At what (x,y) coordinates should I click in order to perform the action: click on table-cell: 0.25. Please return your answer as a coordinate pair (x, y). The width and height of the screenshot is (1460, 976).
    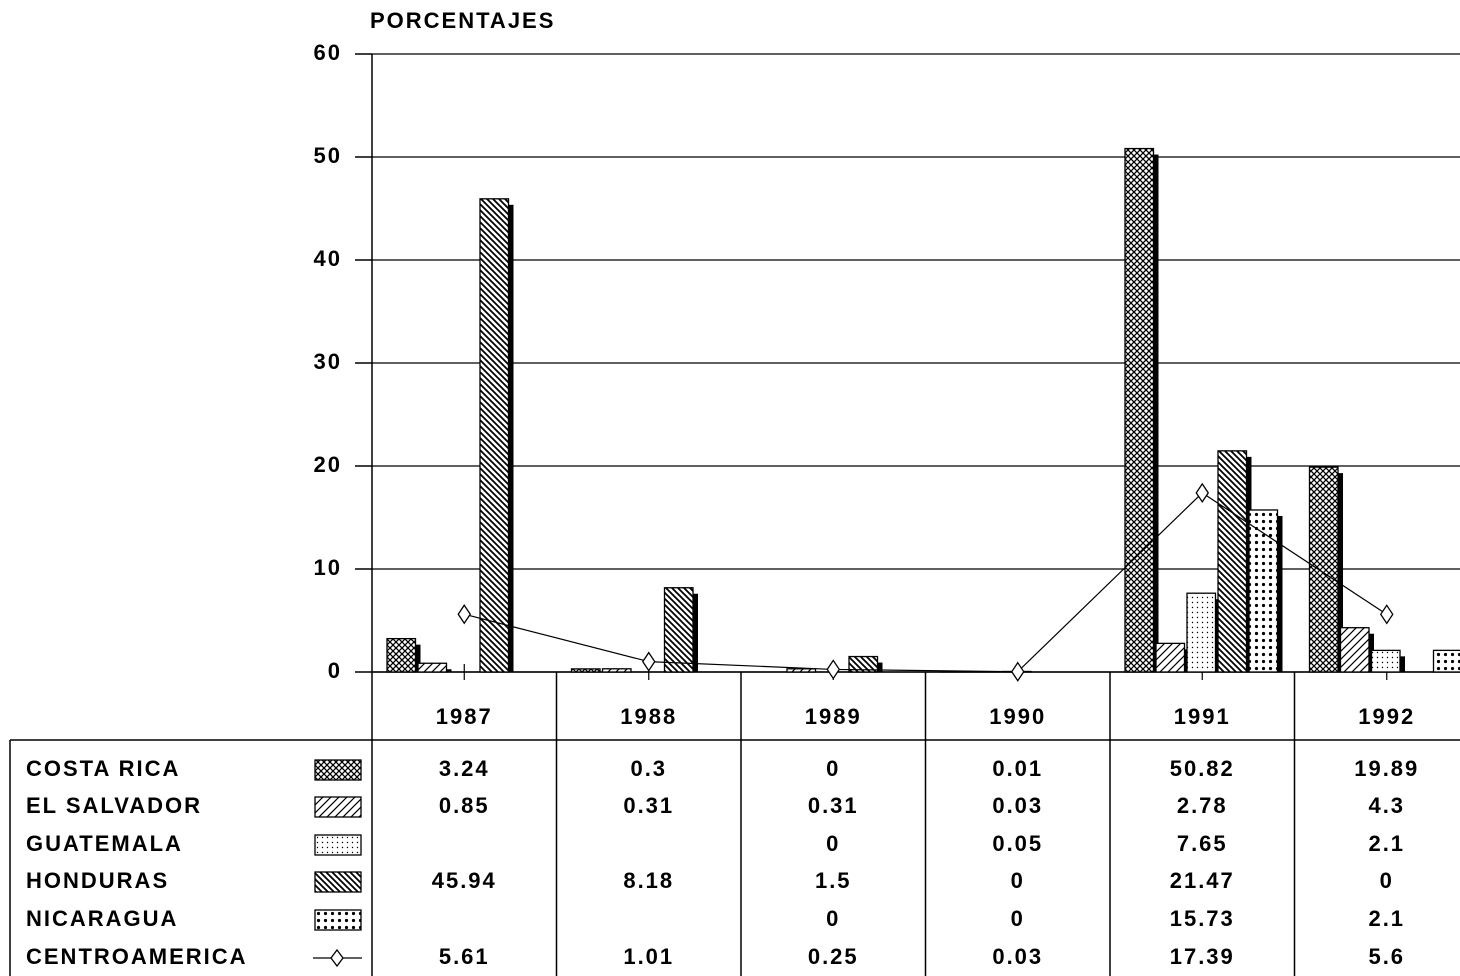
    Looking at the image, I should click on (833, 956).